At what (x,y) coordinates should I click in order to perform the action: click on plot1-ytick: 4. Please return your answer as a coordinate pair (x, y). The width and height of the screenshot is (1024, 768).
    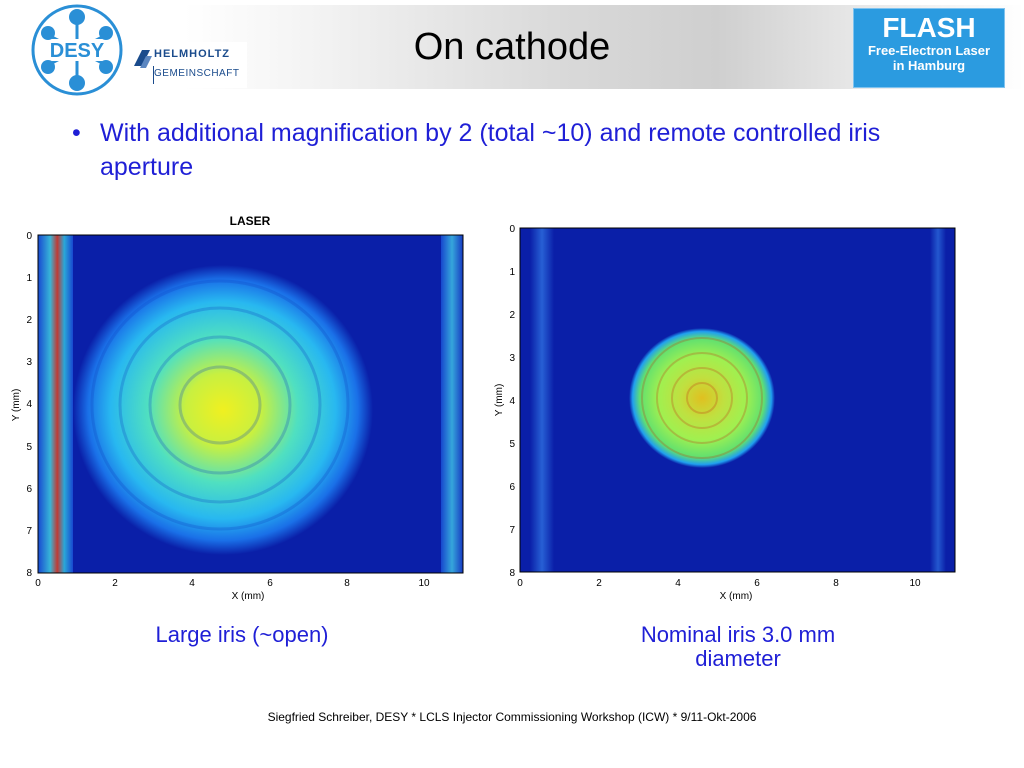
    Looking at the image, I should click on (29, 404).